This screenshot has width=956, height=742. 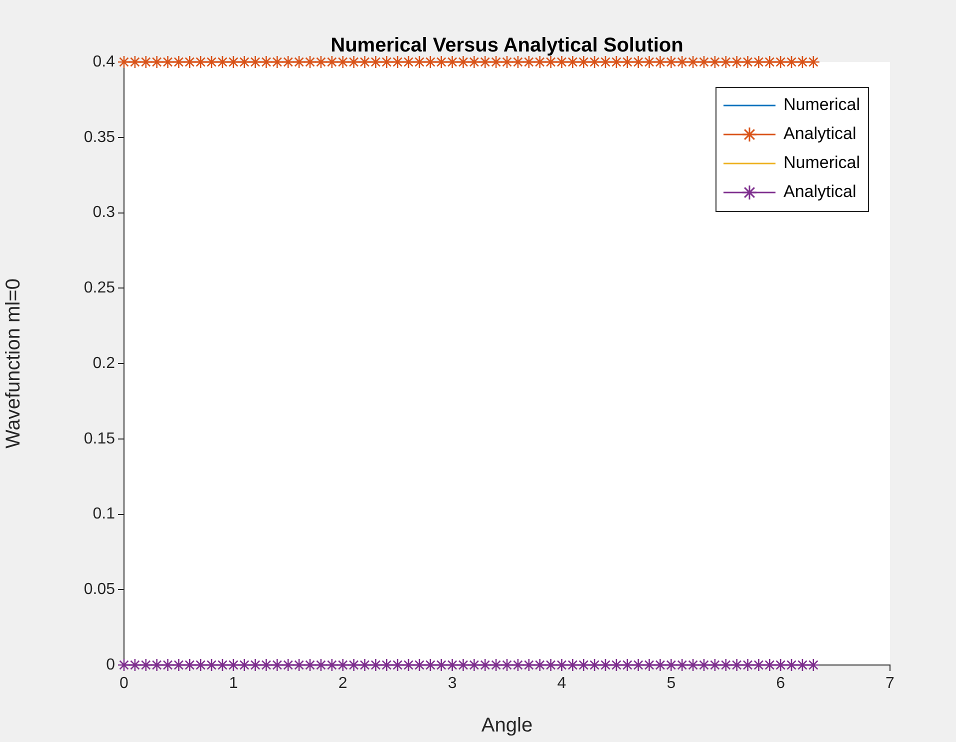 I want to click on y-axis-title: Wavefunction ml=0, so click(x=13, y=363).